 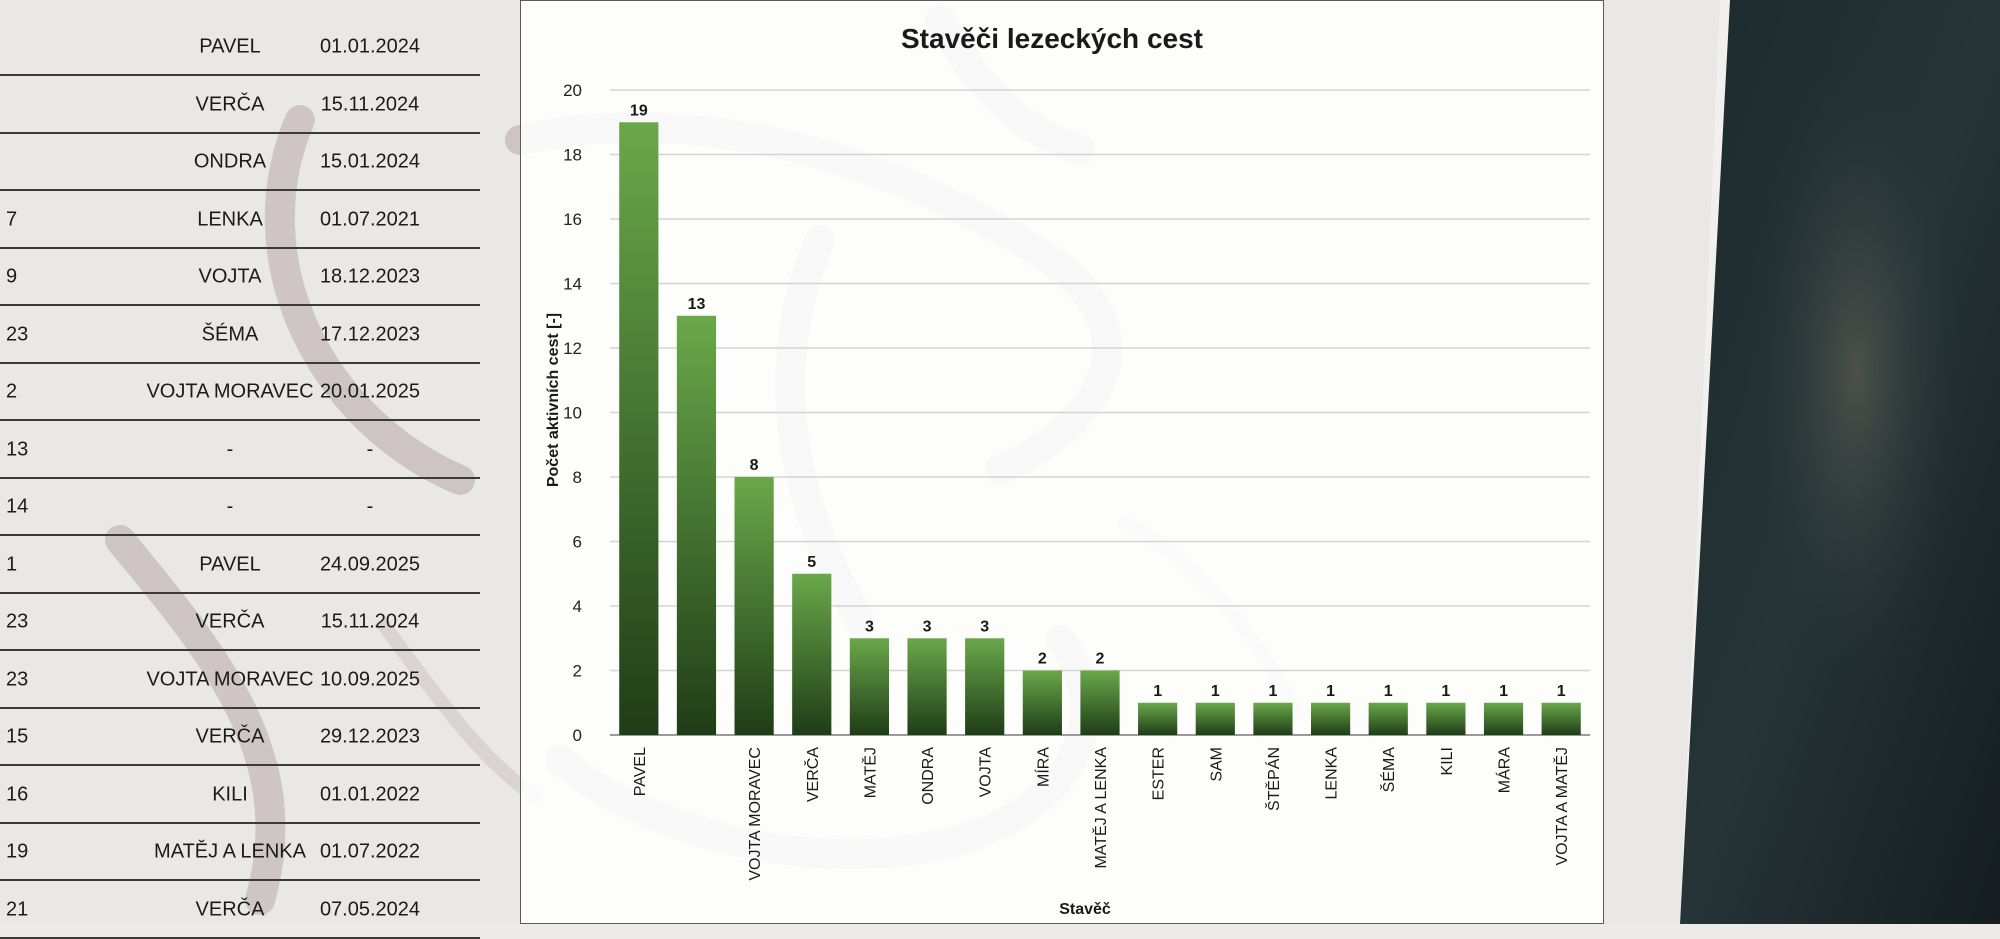 I want to click on row-number: 16, so click(x=17, y=794).